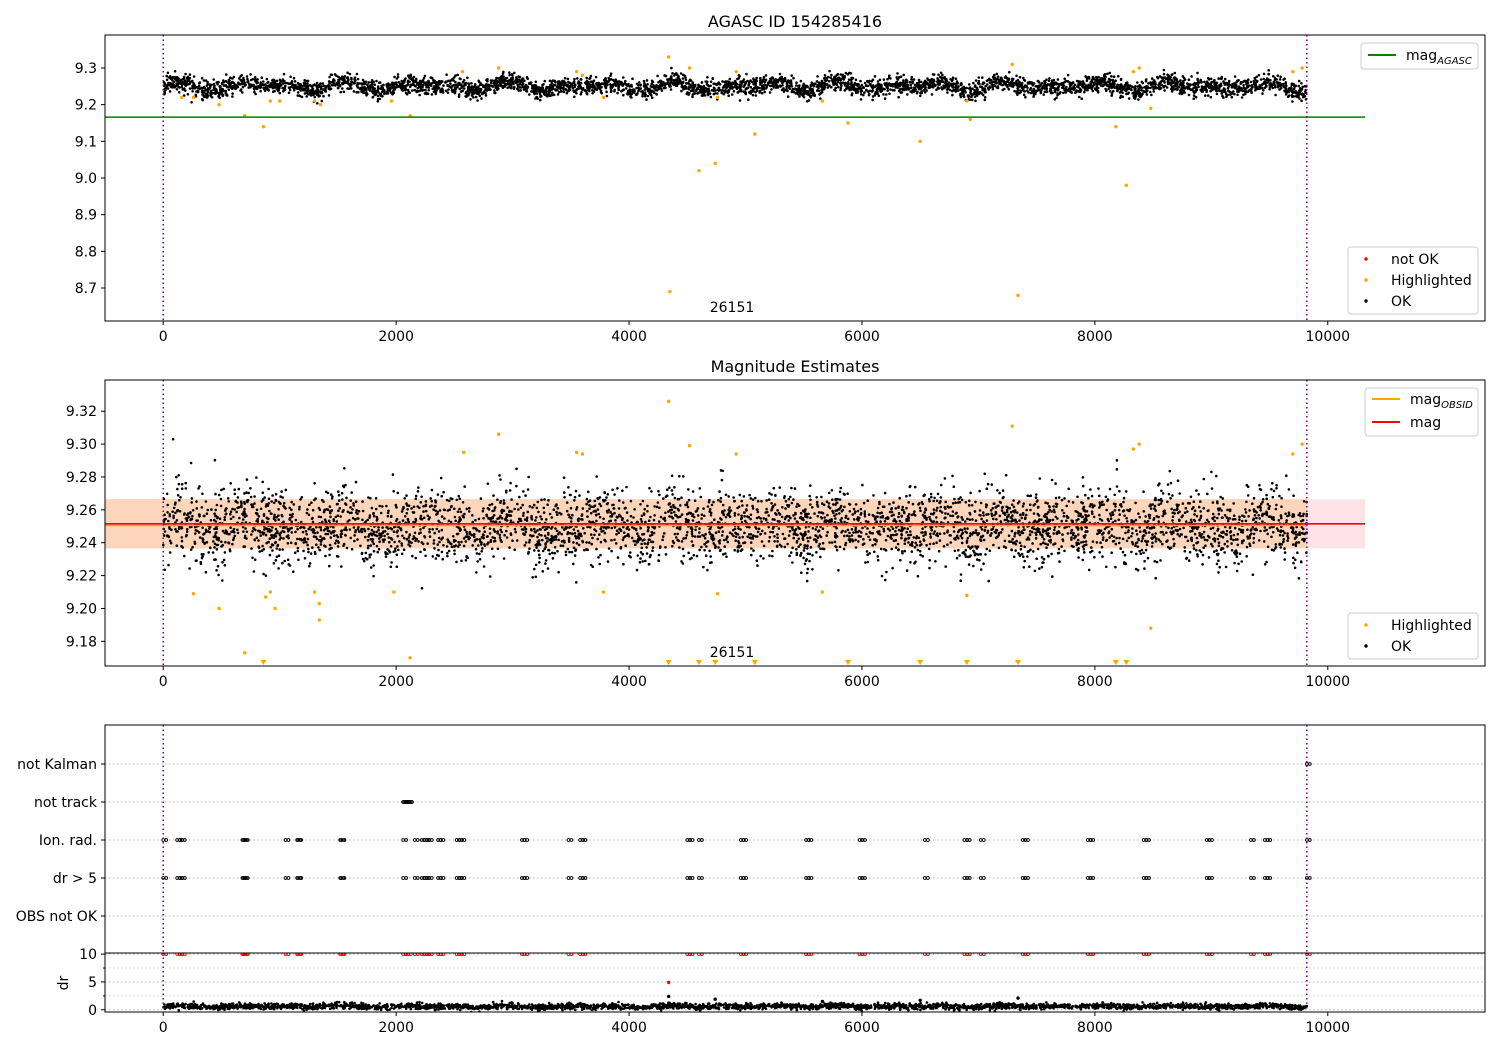 Image resolution: width=1500 pixels, height=1050 pixels. Describe the element at coordinates (86, 106) in the screenshot. I see `y-tick-label: 9.2` at that location.